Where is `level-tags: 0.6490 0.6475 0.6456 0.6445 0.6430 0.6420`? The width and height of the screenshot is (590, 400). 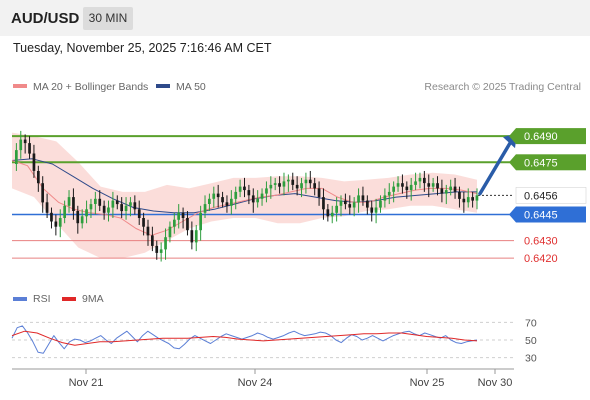 level-tags: 0.6490 0.6475 0.6456 0.6445 0.6430 0.6420 is located at coordinates (548, 196).